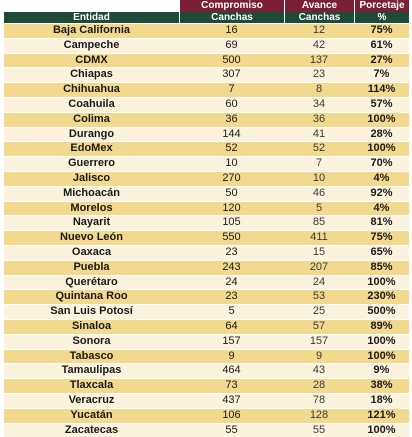 Image resolution: width=412 pixels, height=437 pixels. What do you see at coordinates (319, 163) in the screenshot?
I see `avance-cell: 7` at bounding box center [319, 163].